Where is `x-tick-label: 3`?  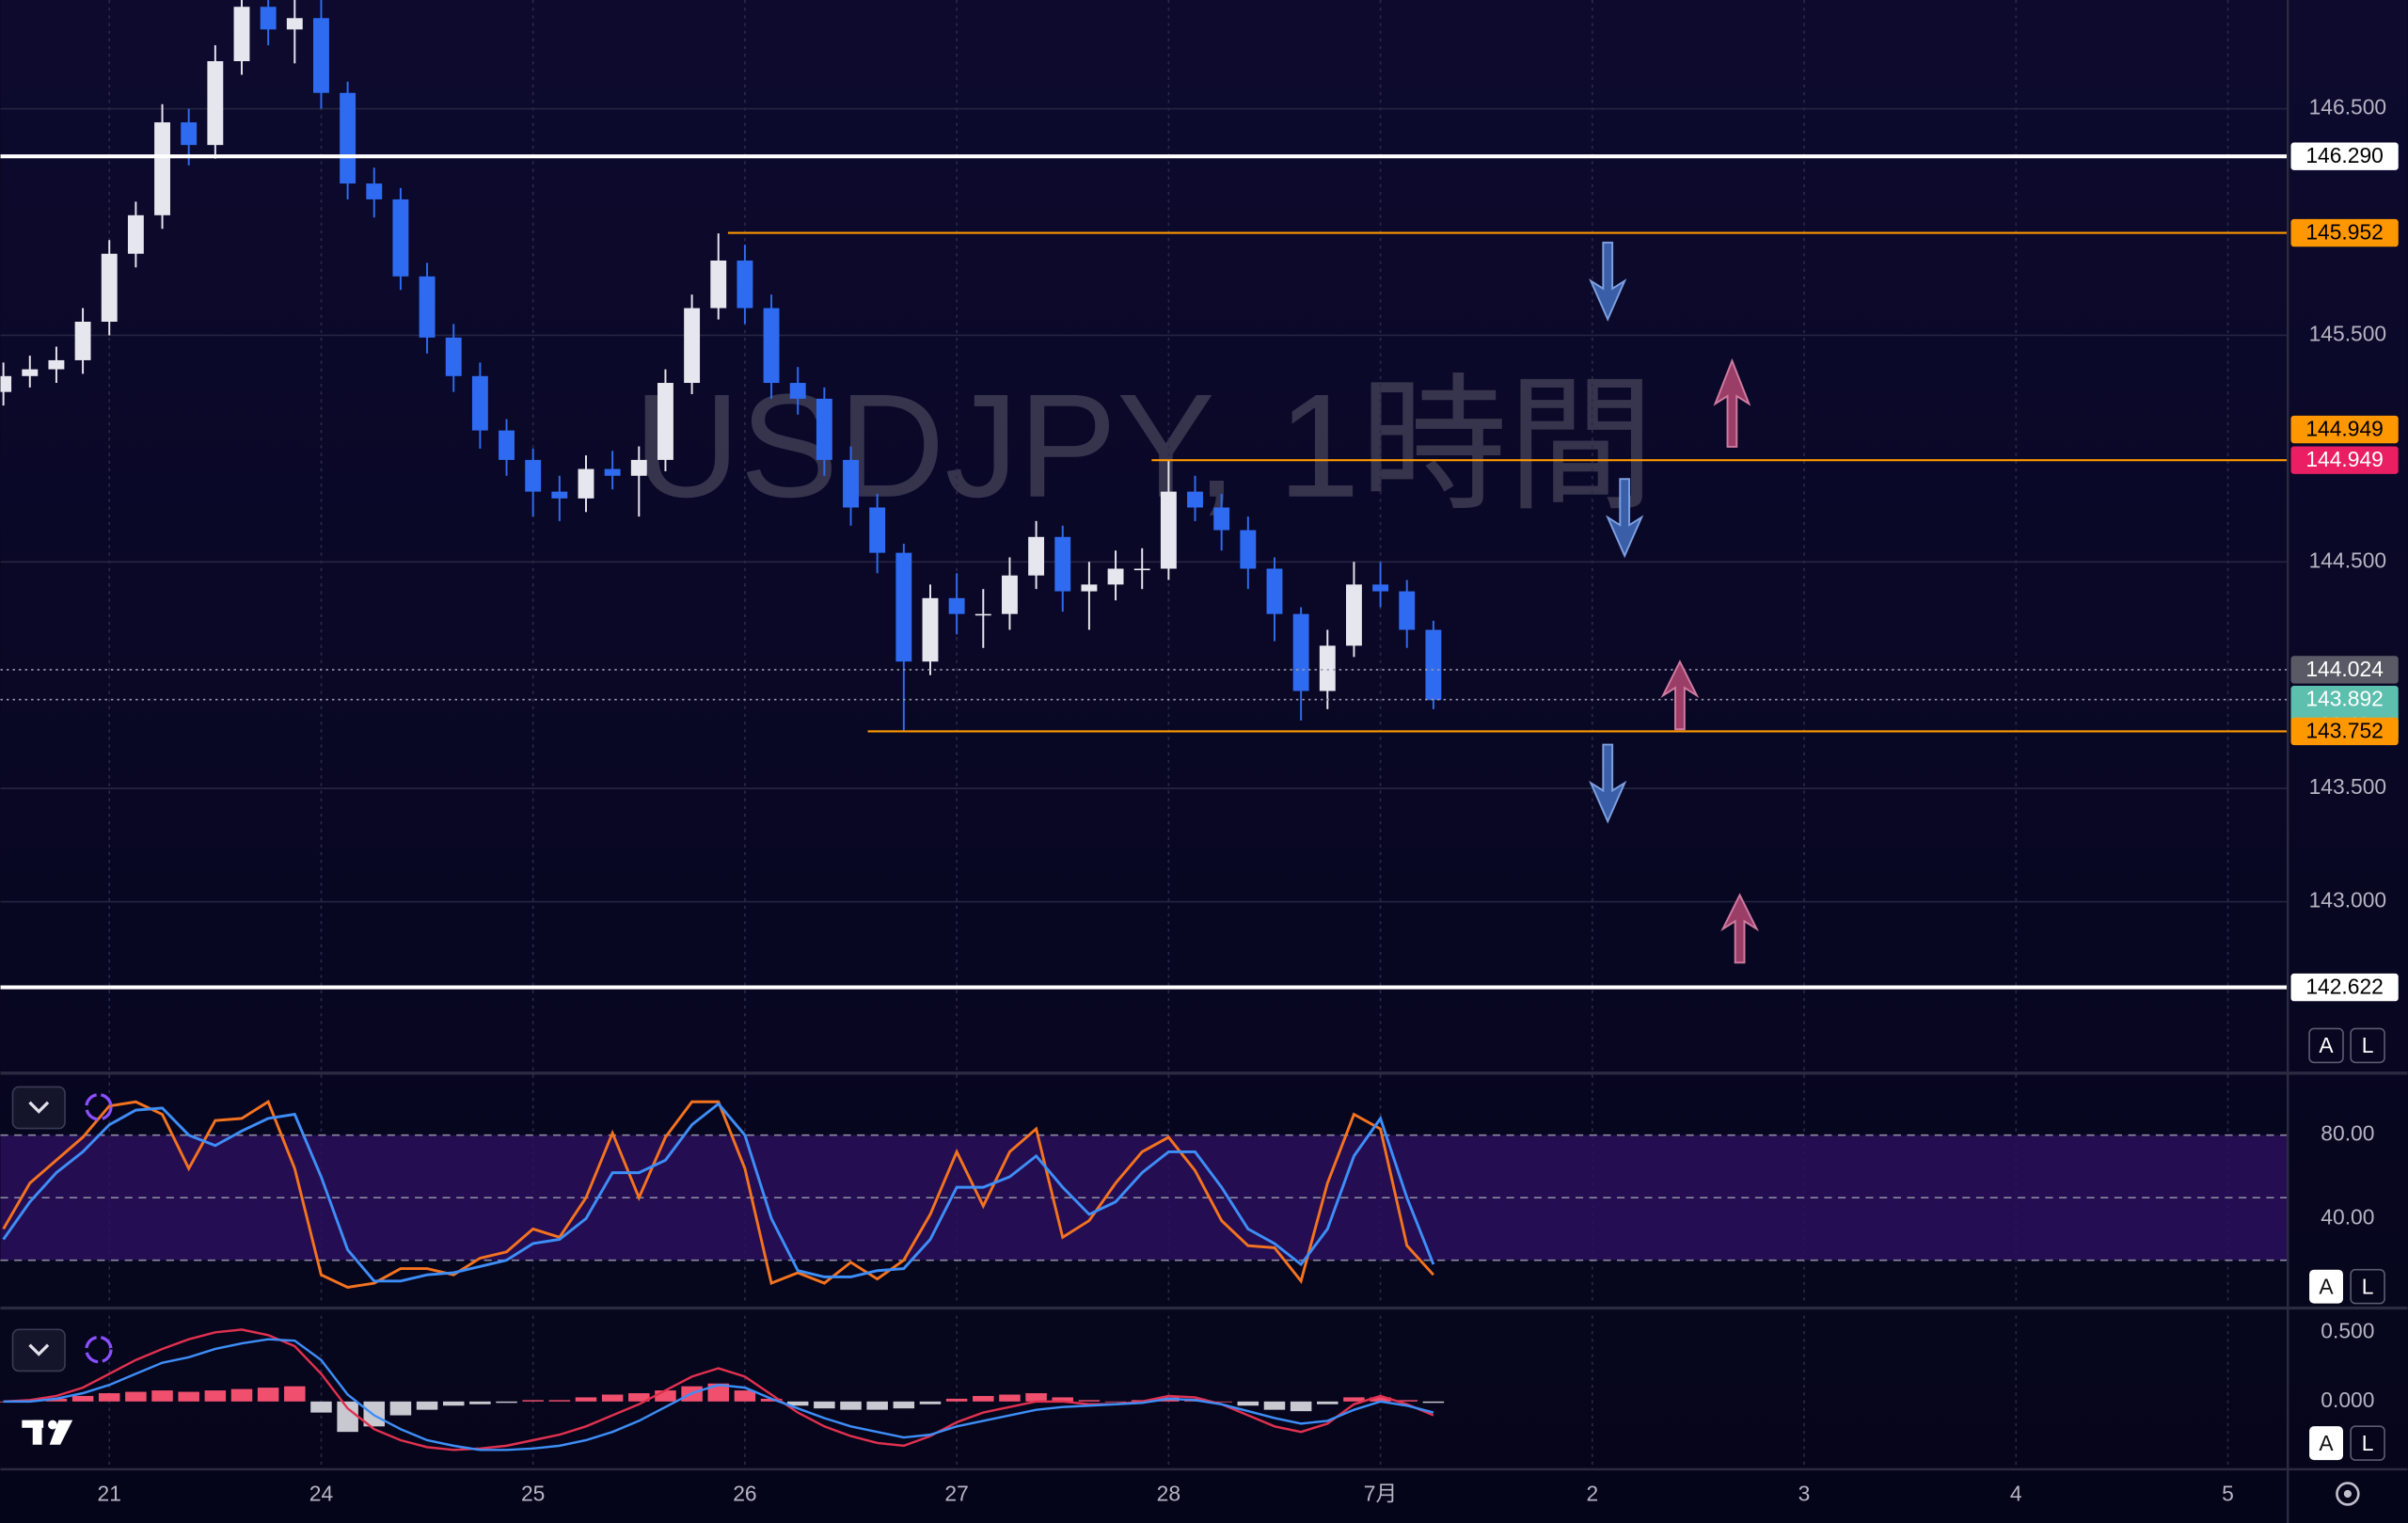 x-tick-label: 3 is located at coordinates (1805, 1494).